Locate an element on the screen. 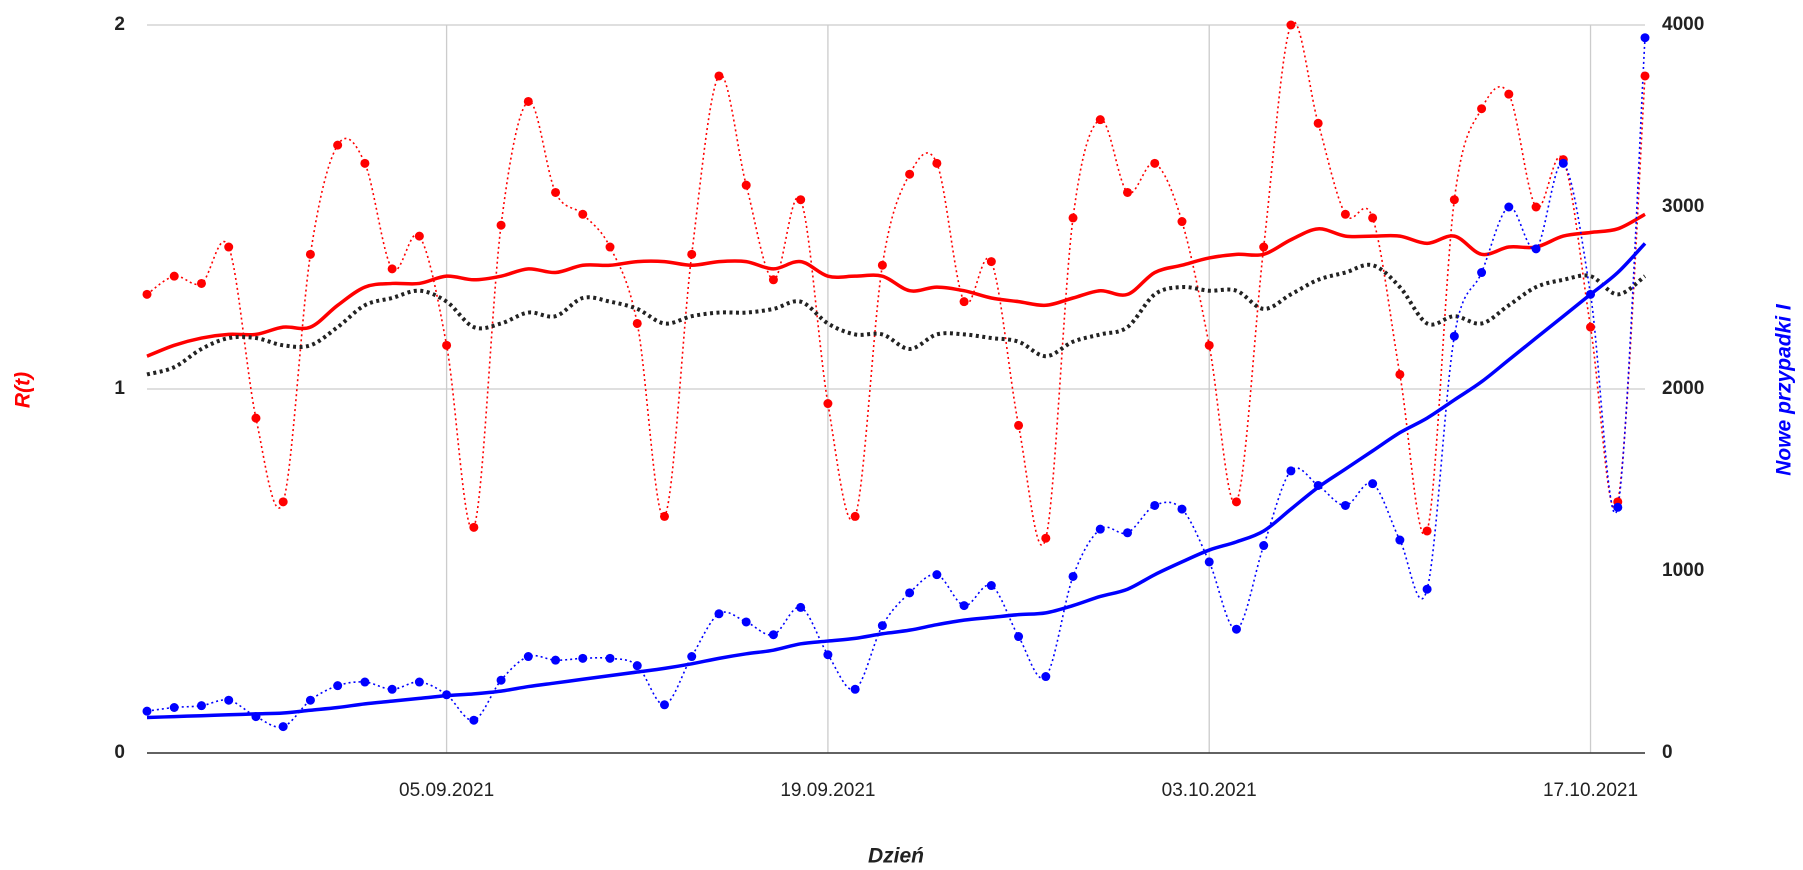  y-tick-label: 0 is located at coordinates (119, 752).